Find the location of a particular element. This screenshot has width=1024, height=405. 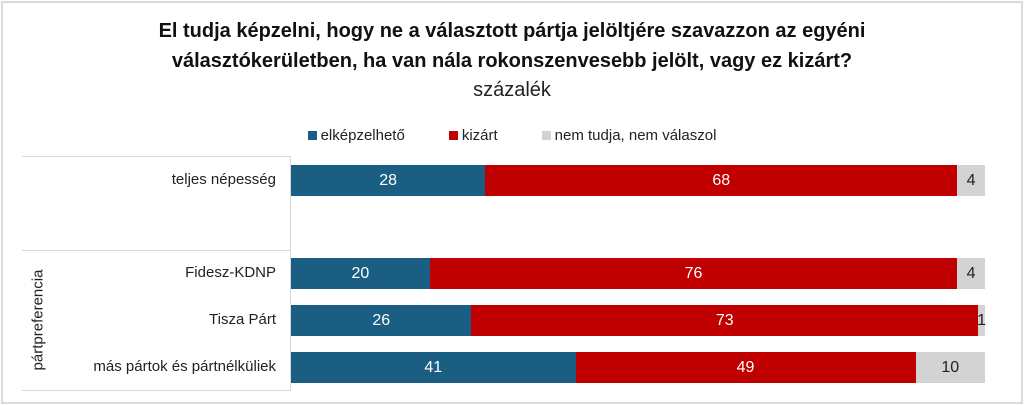

bar-segment-nem-tudja: 10 is located at coordinates (950, 367).